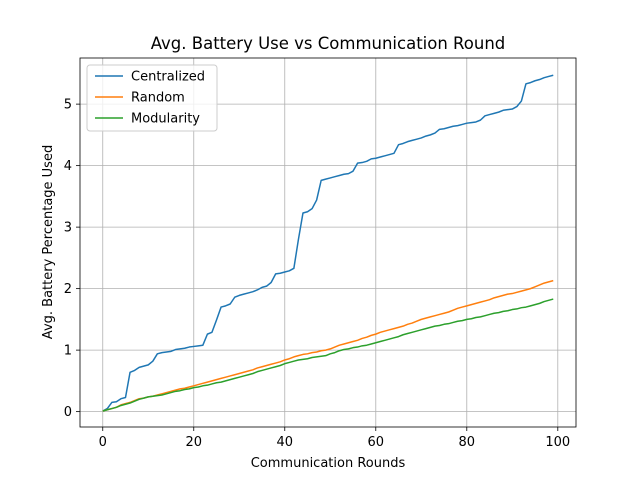 The width and height of the screenshot is (640, 480). I want to click on legend: Centralized Random Modularity, so click(152, 98).